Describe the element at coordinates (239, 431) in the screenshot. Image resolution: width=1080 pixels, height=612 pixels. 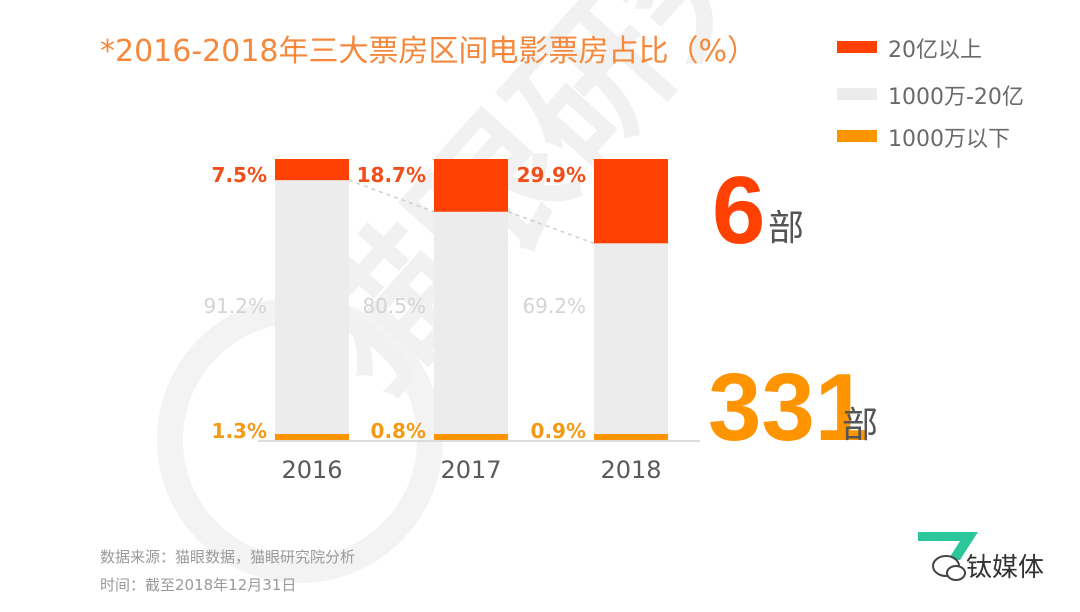
I see `data-label-under-10m-2016: 1.3%` at that location.